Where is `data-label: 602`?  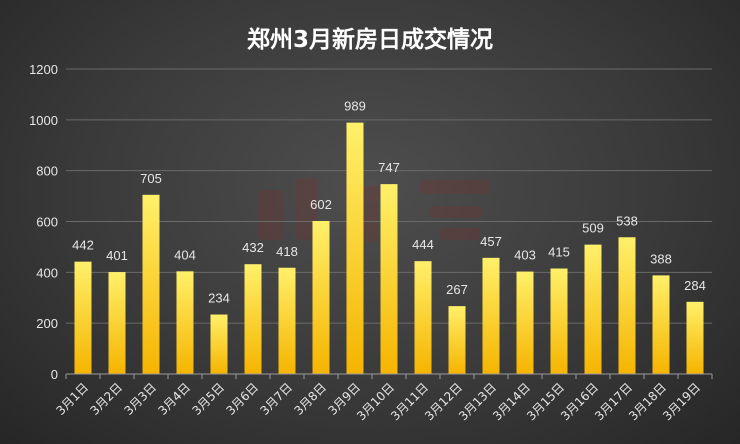 data-label: 602 is located at coordinates (321, 204).